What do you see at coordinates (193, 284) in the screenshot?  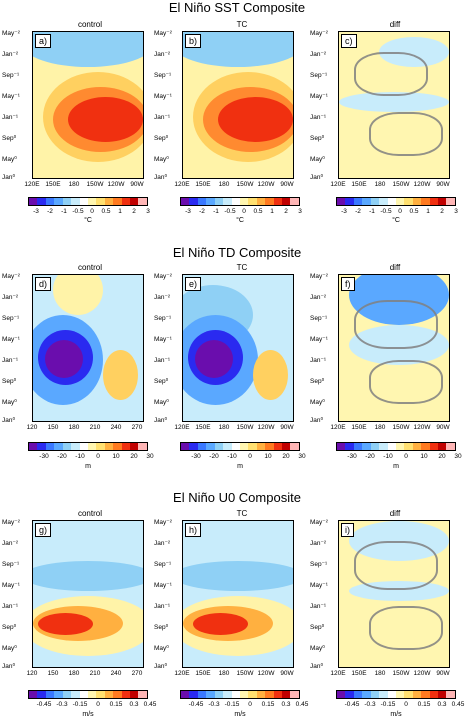 I see `tag-e: e)` at bounding box center [193, 284].